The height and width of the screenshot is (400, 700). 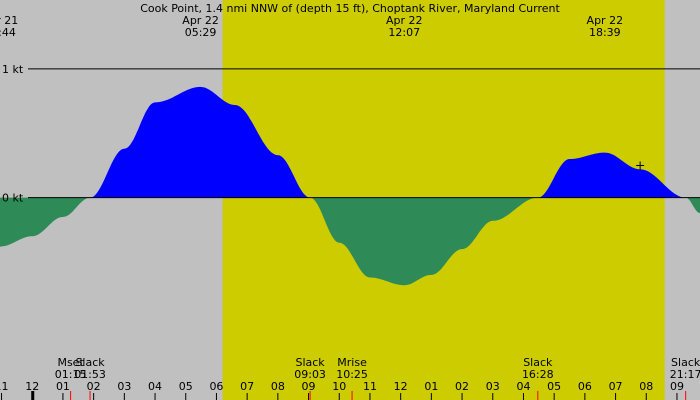 I want to click on hour-label-9: 08, so click(x=278, y=386).